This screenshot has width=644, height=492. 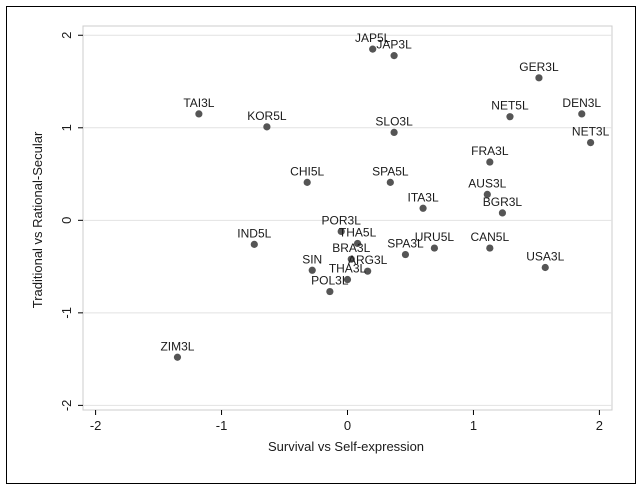 What do you see at coordinates (351, 248) in the screenshot?
I see `data-point-label: BRA3L` at bounding box center [351, 248].